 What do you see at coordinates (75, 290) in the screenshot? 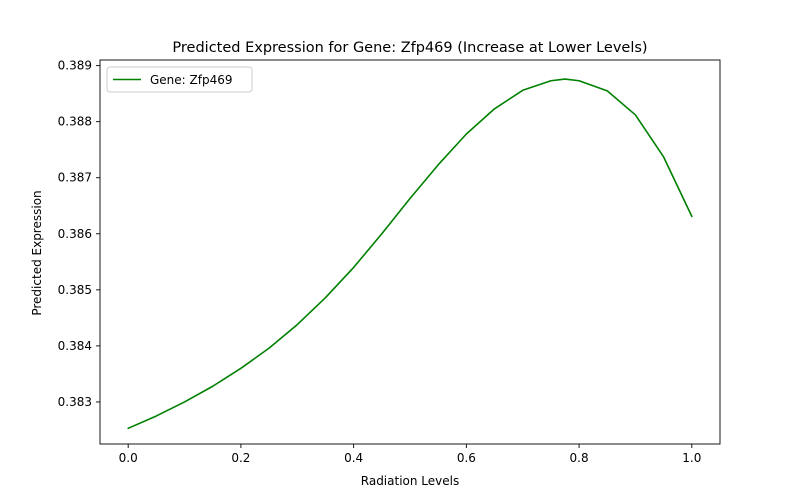
I see `y-tick-label: 0.385` at bounding box center [75, 290].